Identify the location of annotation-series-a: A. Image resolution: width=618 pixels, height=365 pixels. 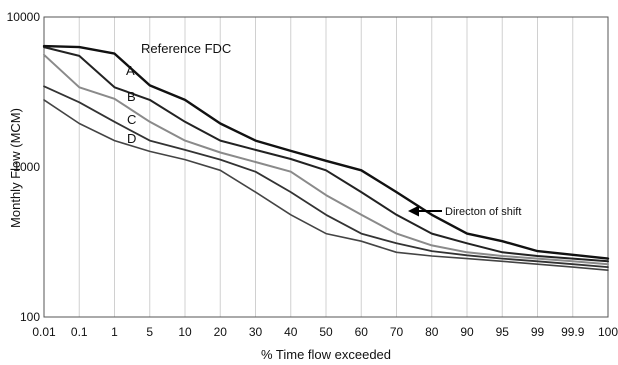
(130, 70).